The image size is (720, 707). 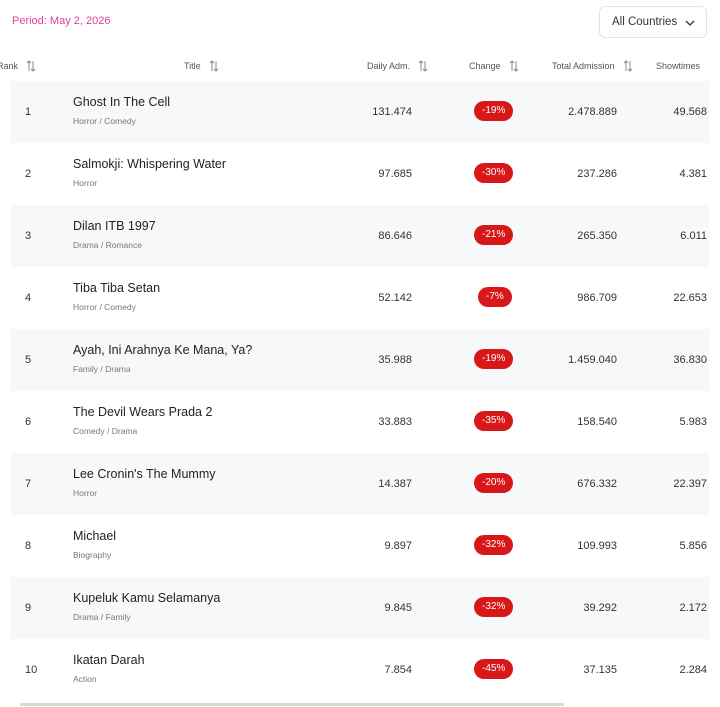 I want to click on daily-admission-cell: 9.845, so click(x=398, y=608).